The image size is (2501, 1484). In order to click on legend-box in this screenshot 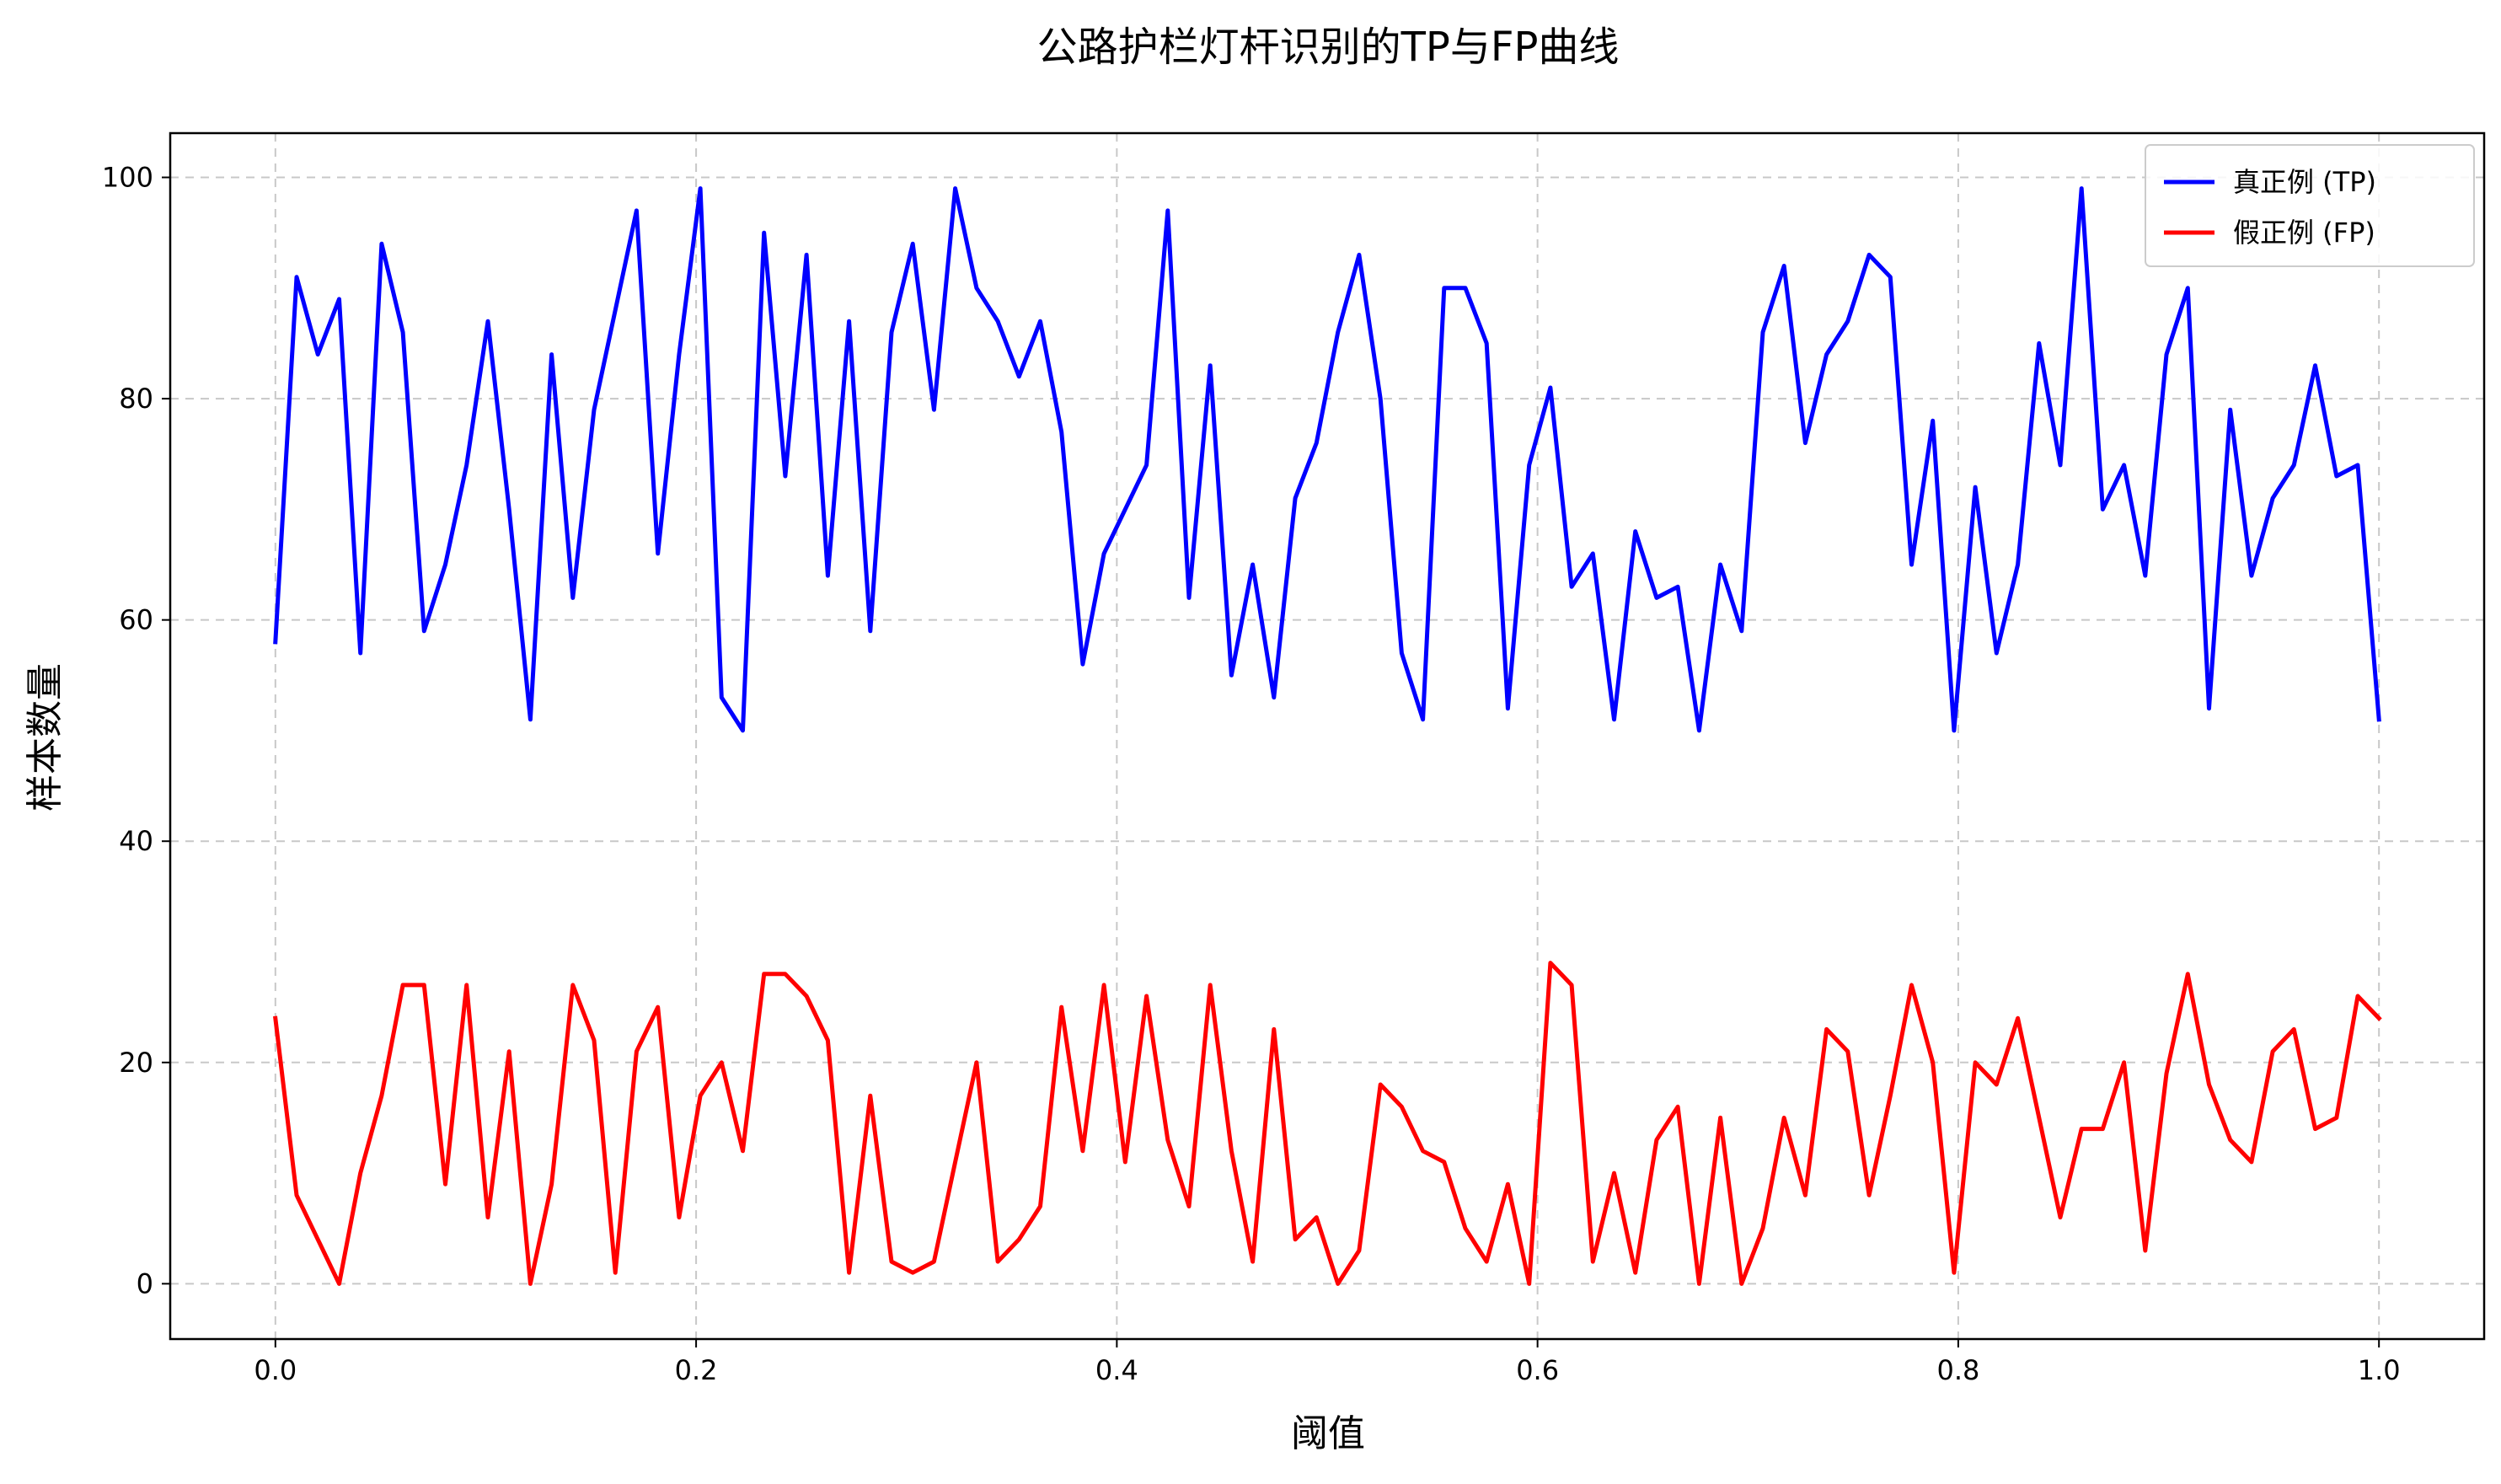, I will do `click(2310, 205)`.